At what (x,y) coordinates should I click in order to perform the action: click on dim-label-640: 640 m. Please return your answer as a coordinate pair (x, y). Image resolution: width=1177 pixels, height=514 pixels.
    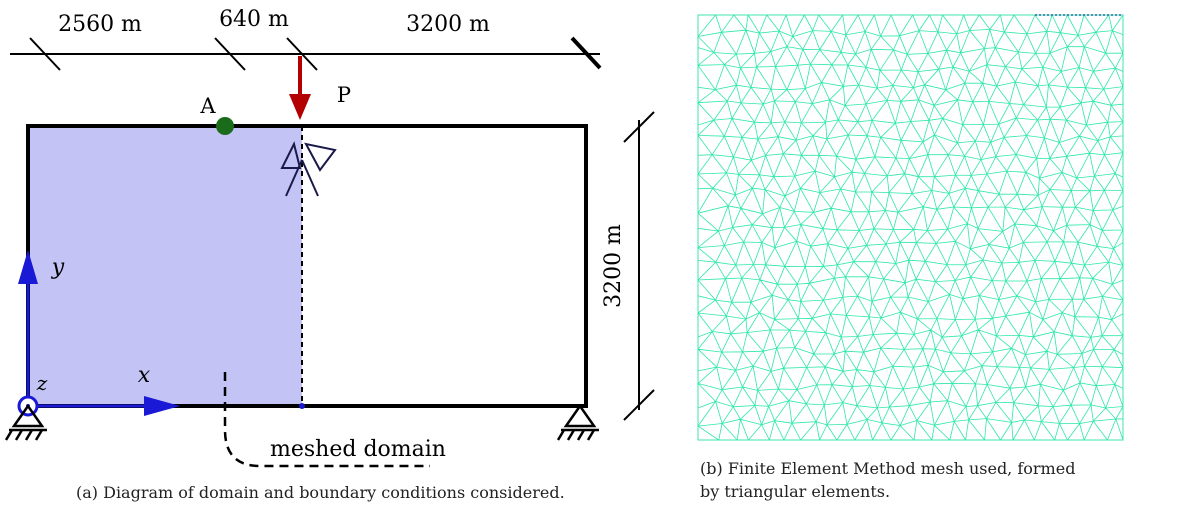
    Looking at the image, I should click on (254, 19).